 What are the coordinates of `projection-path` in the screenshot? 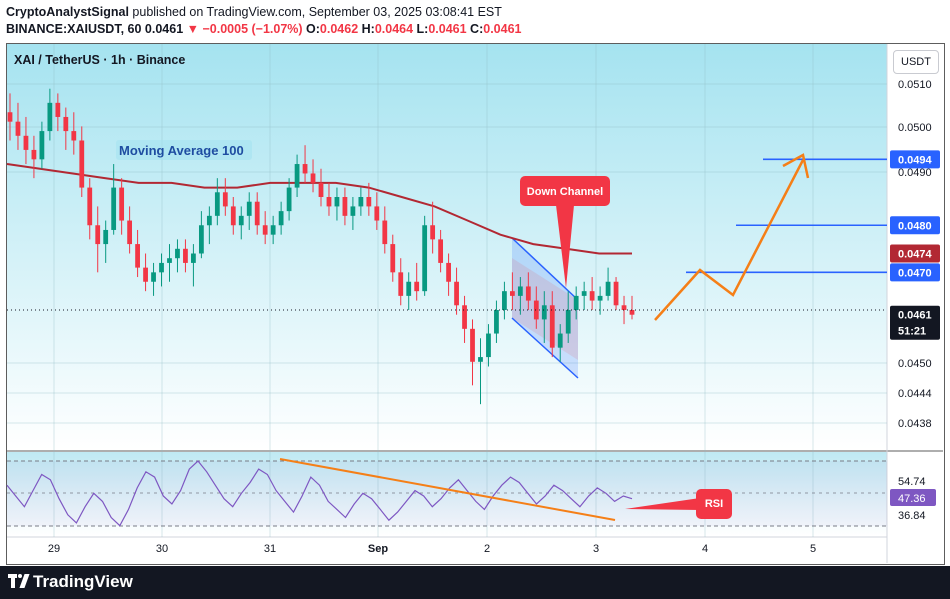 It's located at (729, 240).